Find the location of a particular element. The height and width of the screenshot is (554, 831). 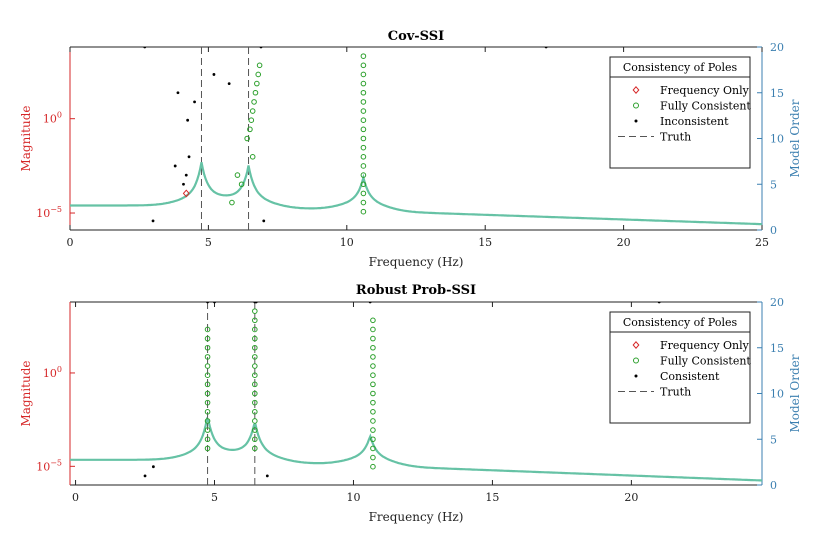

tick-base: 10 is located at coordinates (50, 119).